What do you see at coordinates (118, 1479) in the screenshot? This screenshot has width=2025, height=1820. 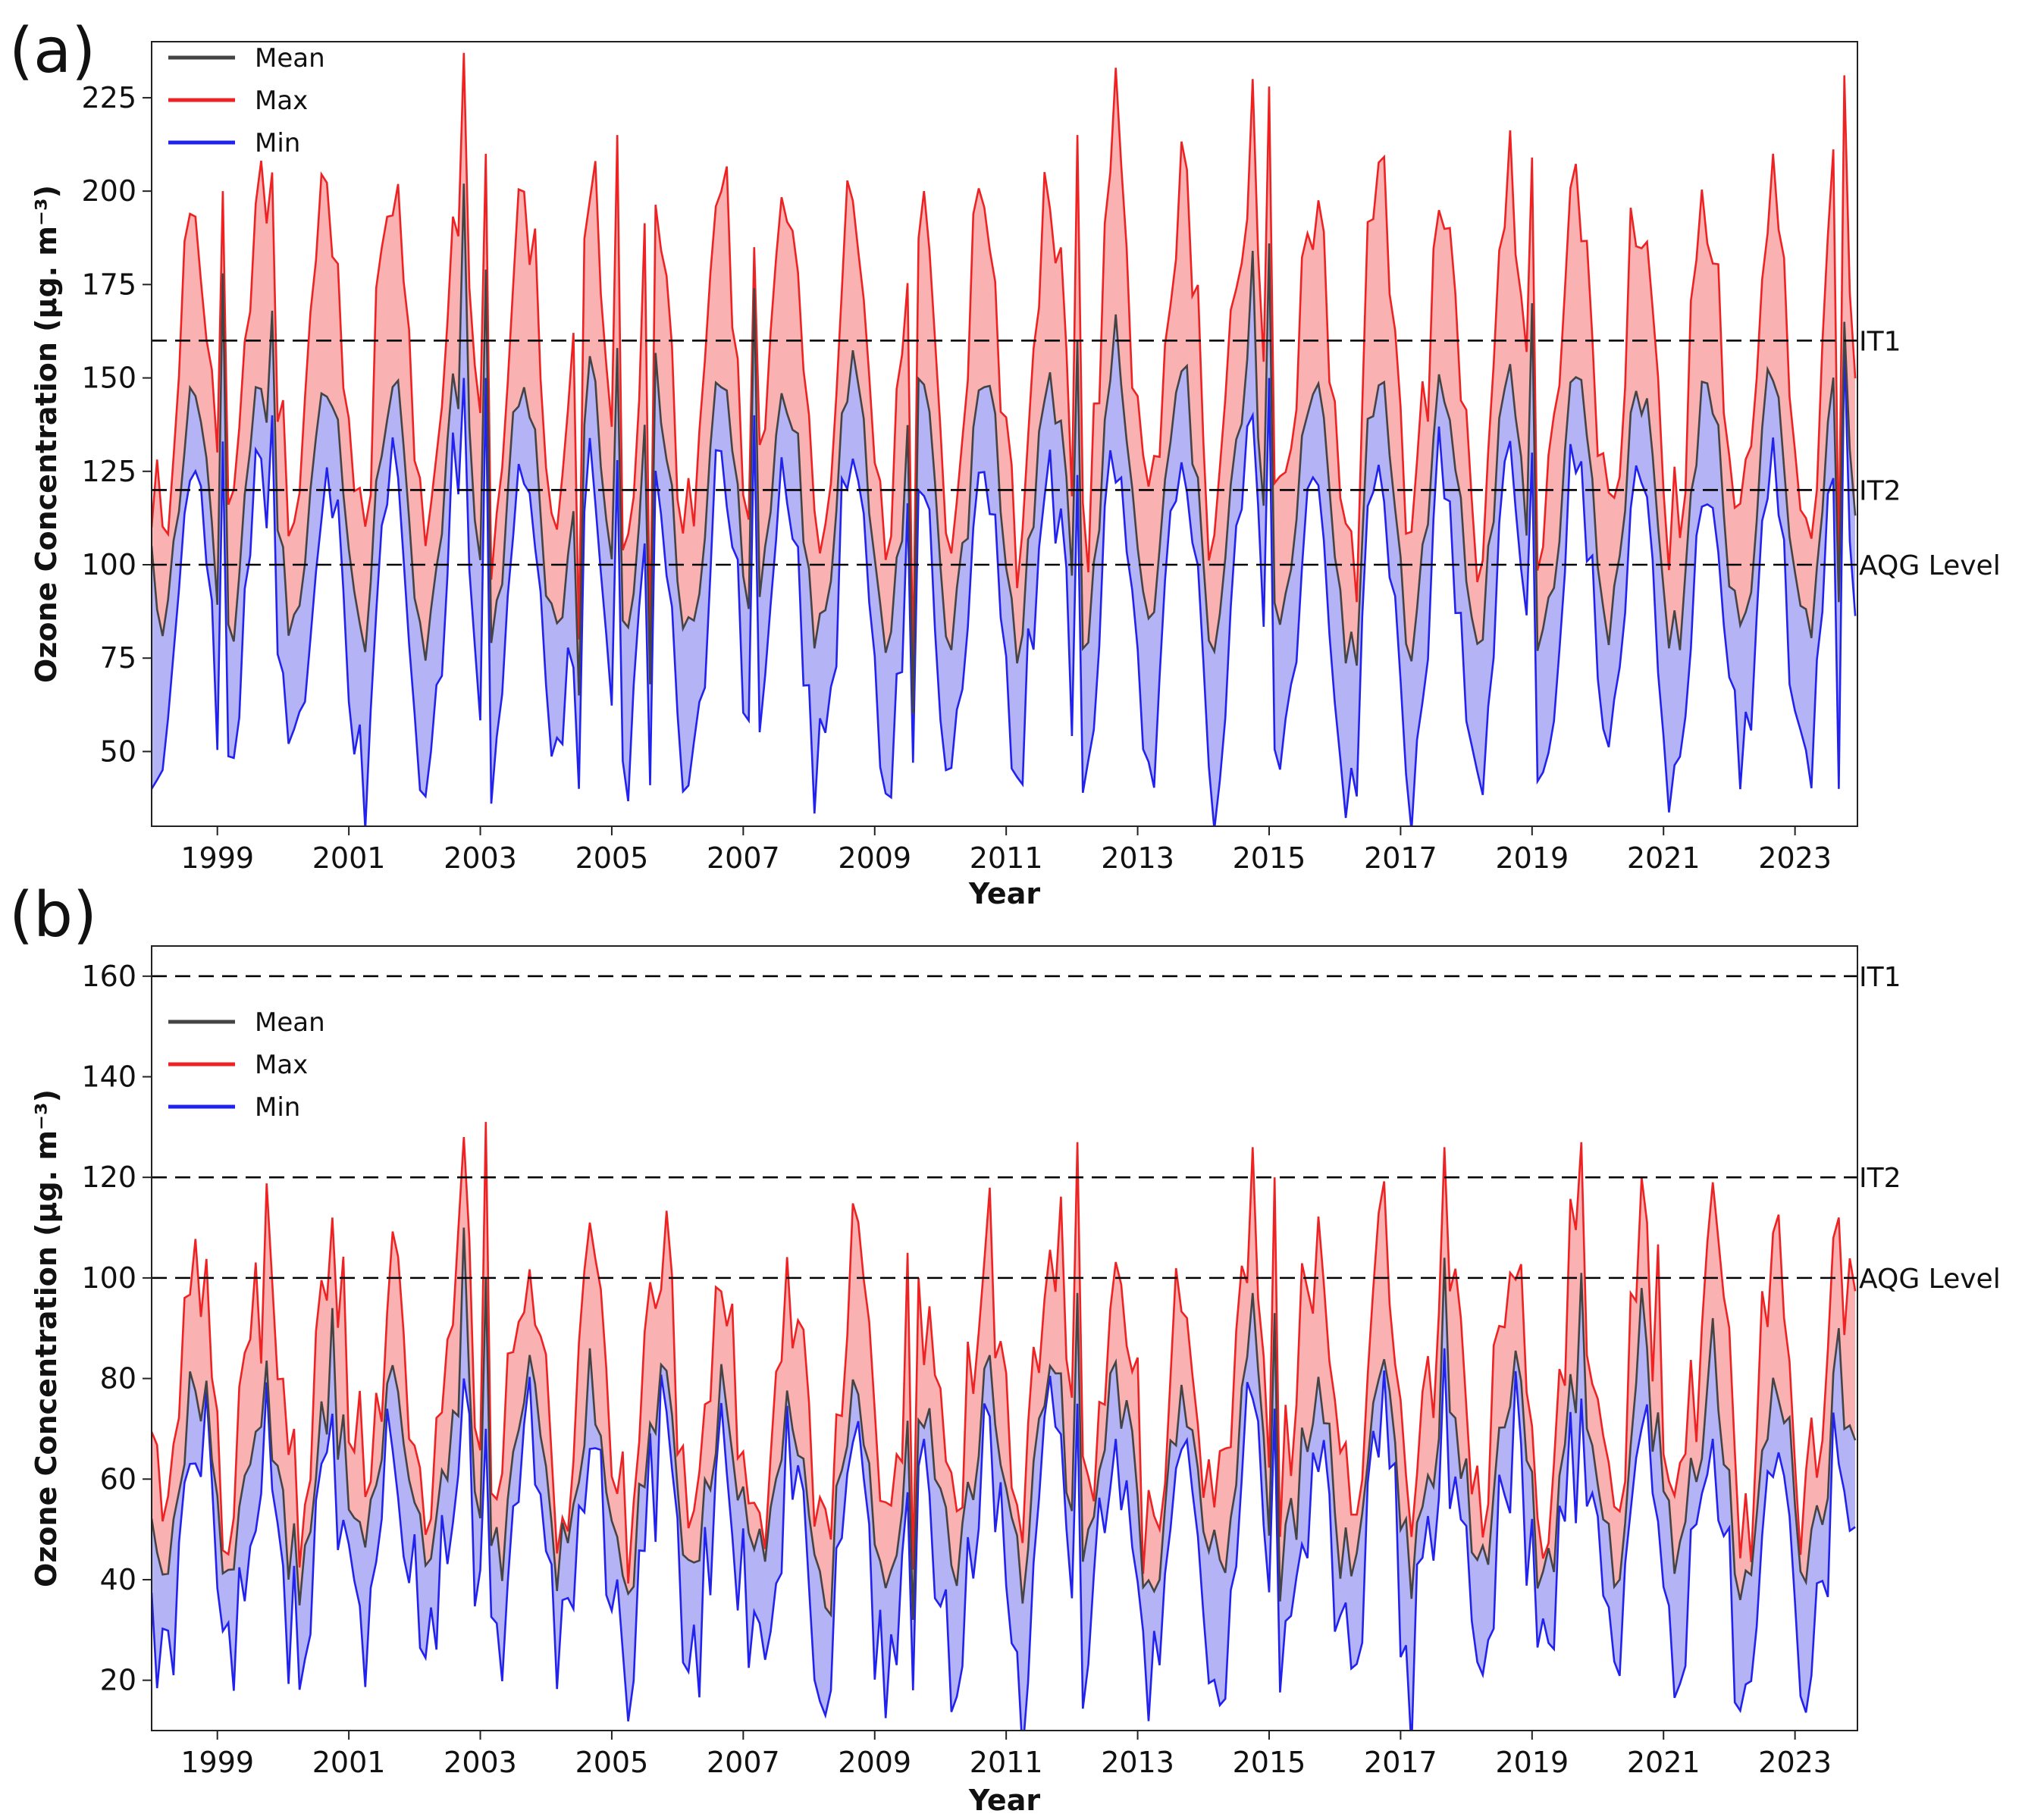 I see `y-tick-label: 60` at bounding box center [118, 1479].